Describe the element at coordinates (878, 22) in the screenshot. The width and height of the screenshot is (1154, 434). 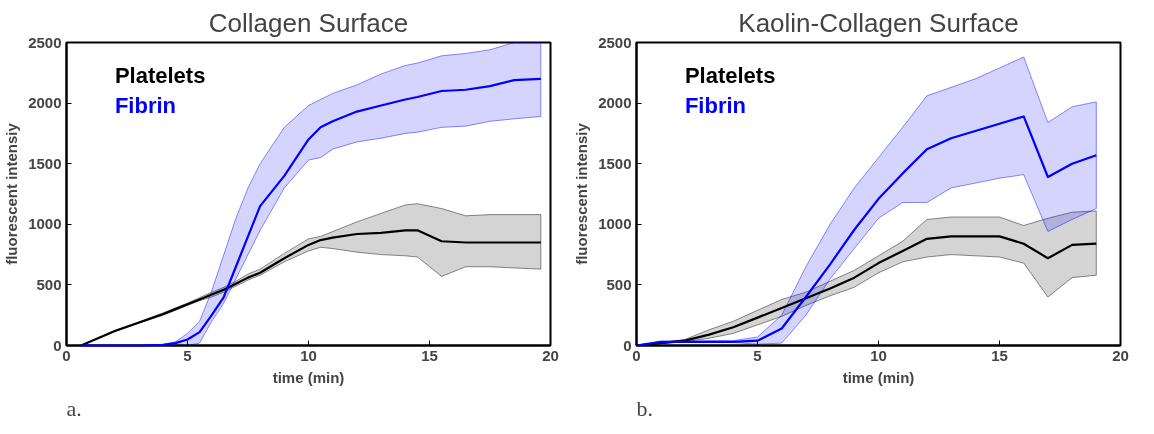
I see `chart-title: Kaolin-Collagen Surface` at that location.